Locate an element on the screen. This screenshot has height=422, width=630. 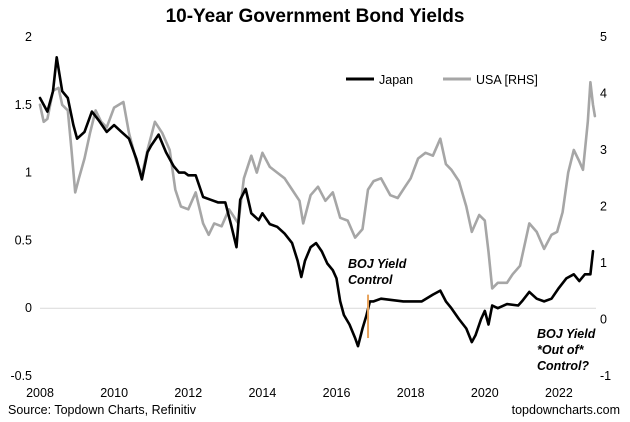
right-tick-label: 0 is located at coordinates (603, 320).